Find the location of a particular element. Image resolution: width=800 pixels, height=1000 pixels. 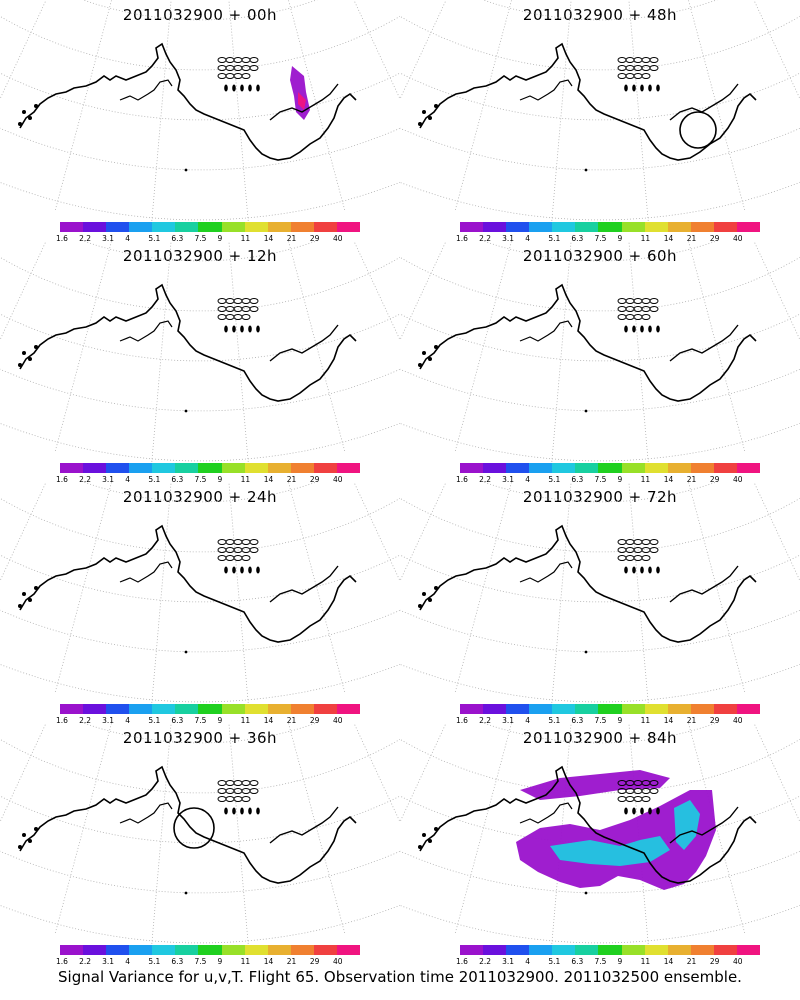

panel-title: 2011032900 + 00h is located at coordinates (200, 15).